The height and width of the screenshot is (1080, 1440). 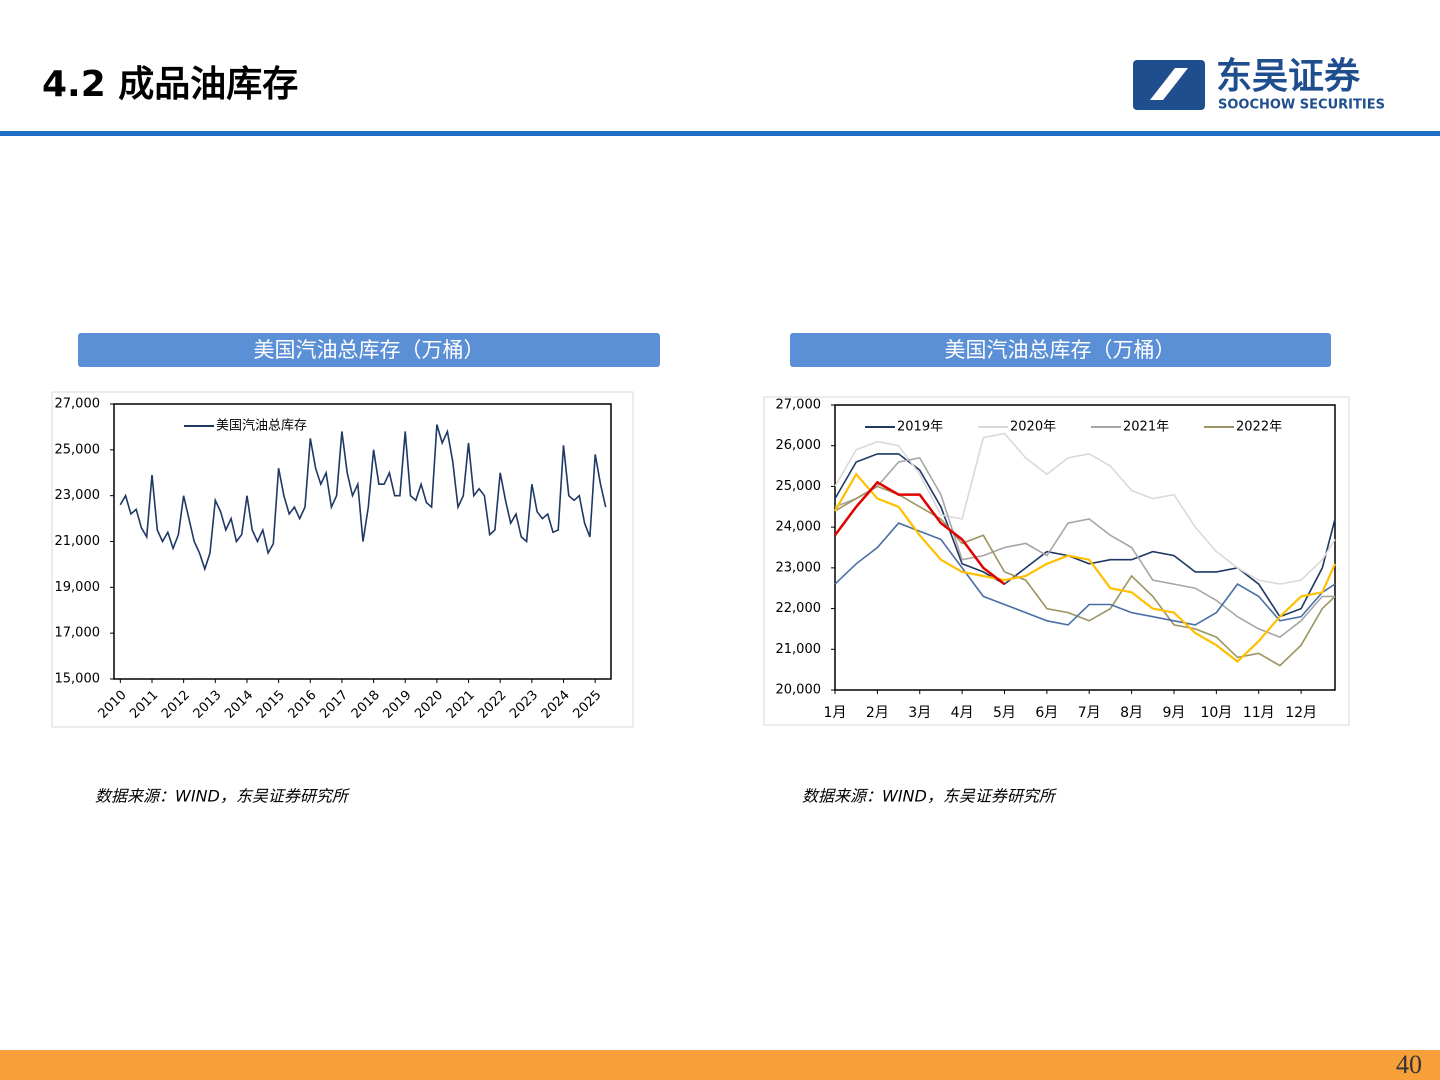 What do you see at coordinates (1216, 713) in the screenshot?
I see `x-tick-label: 10月` at bounding box center [1216, 713].